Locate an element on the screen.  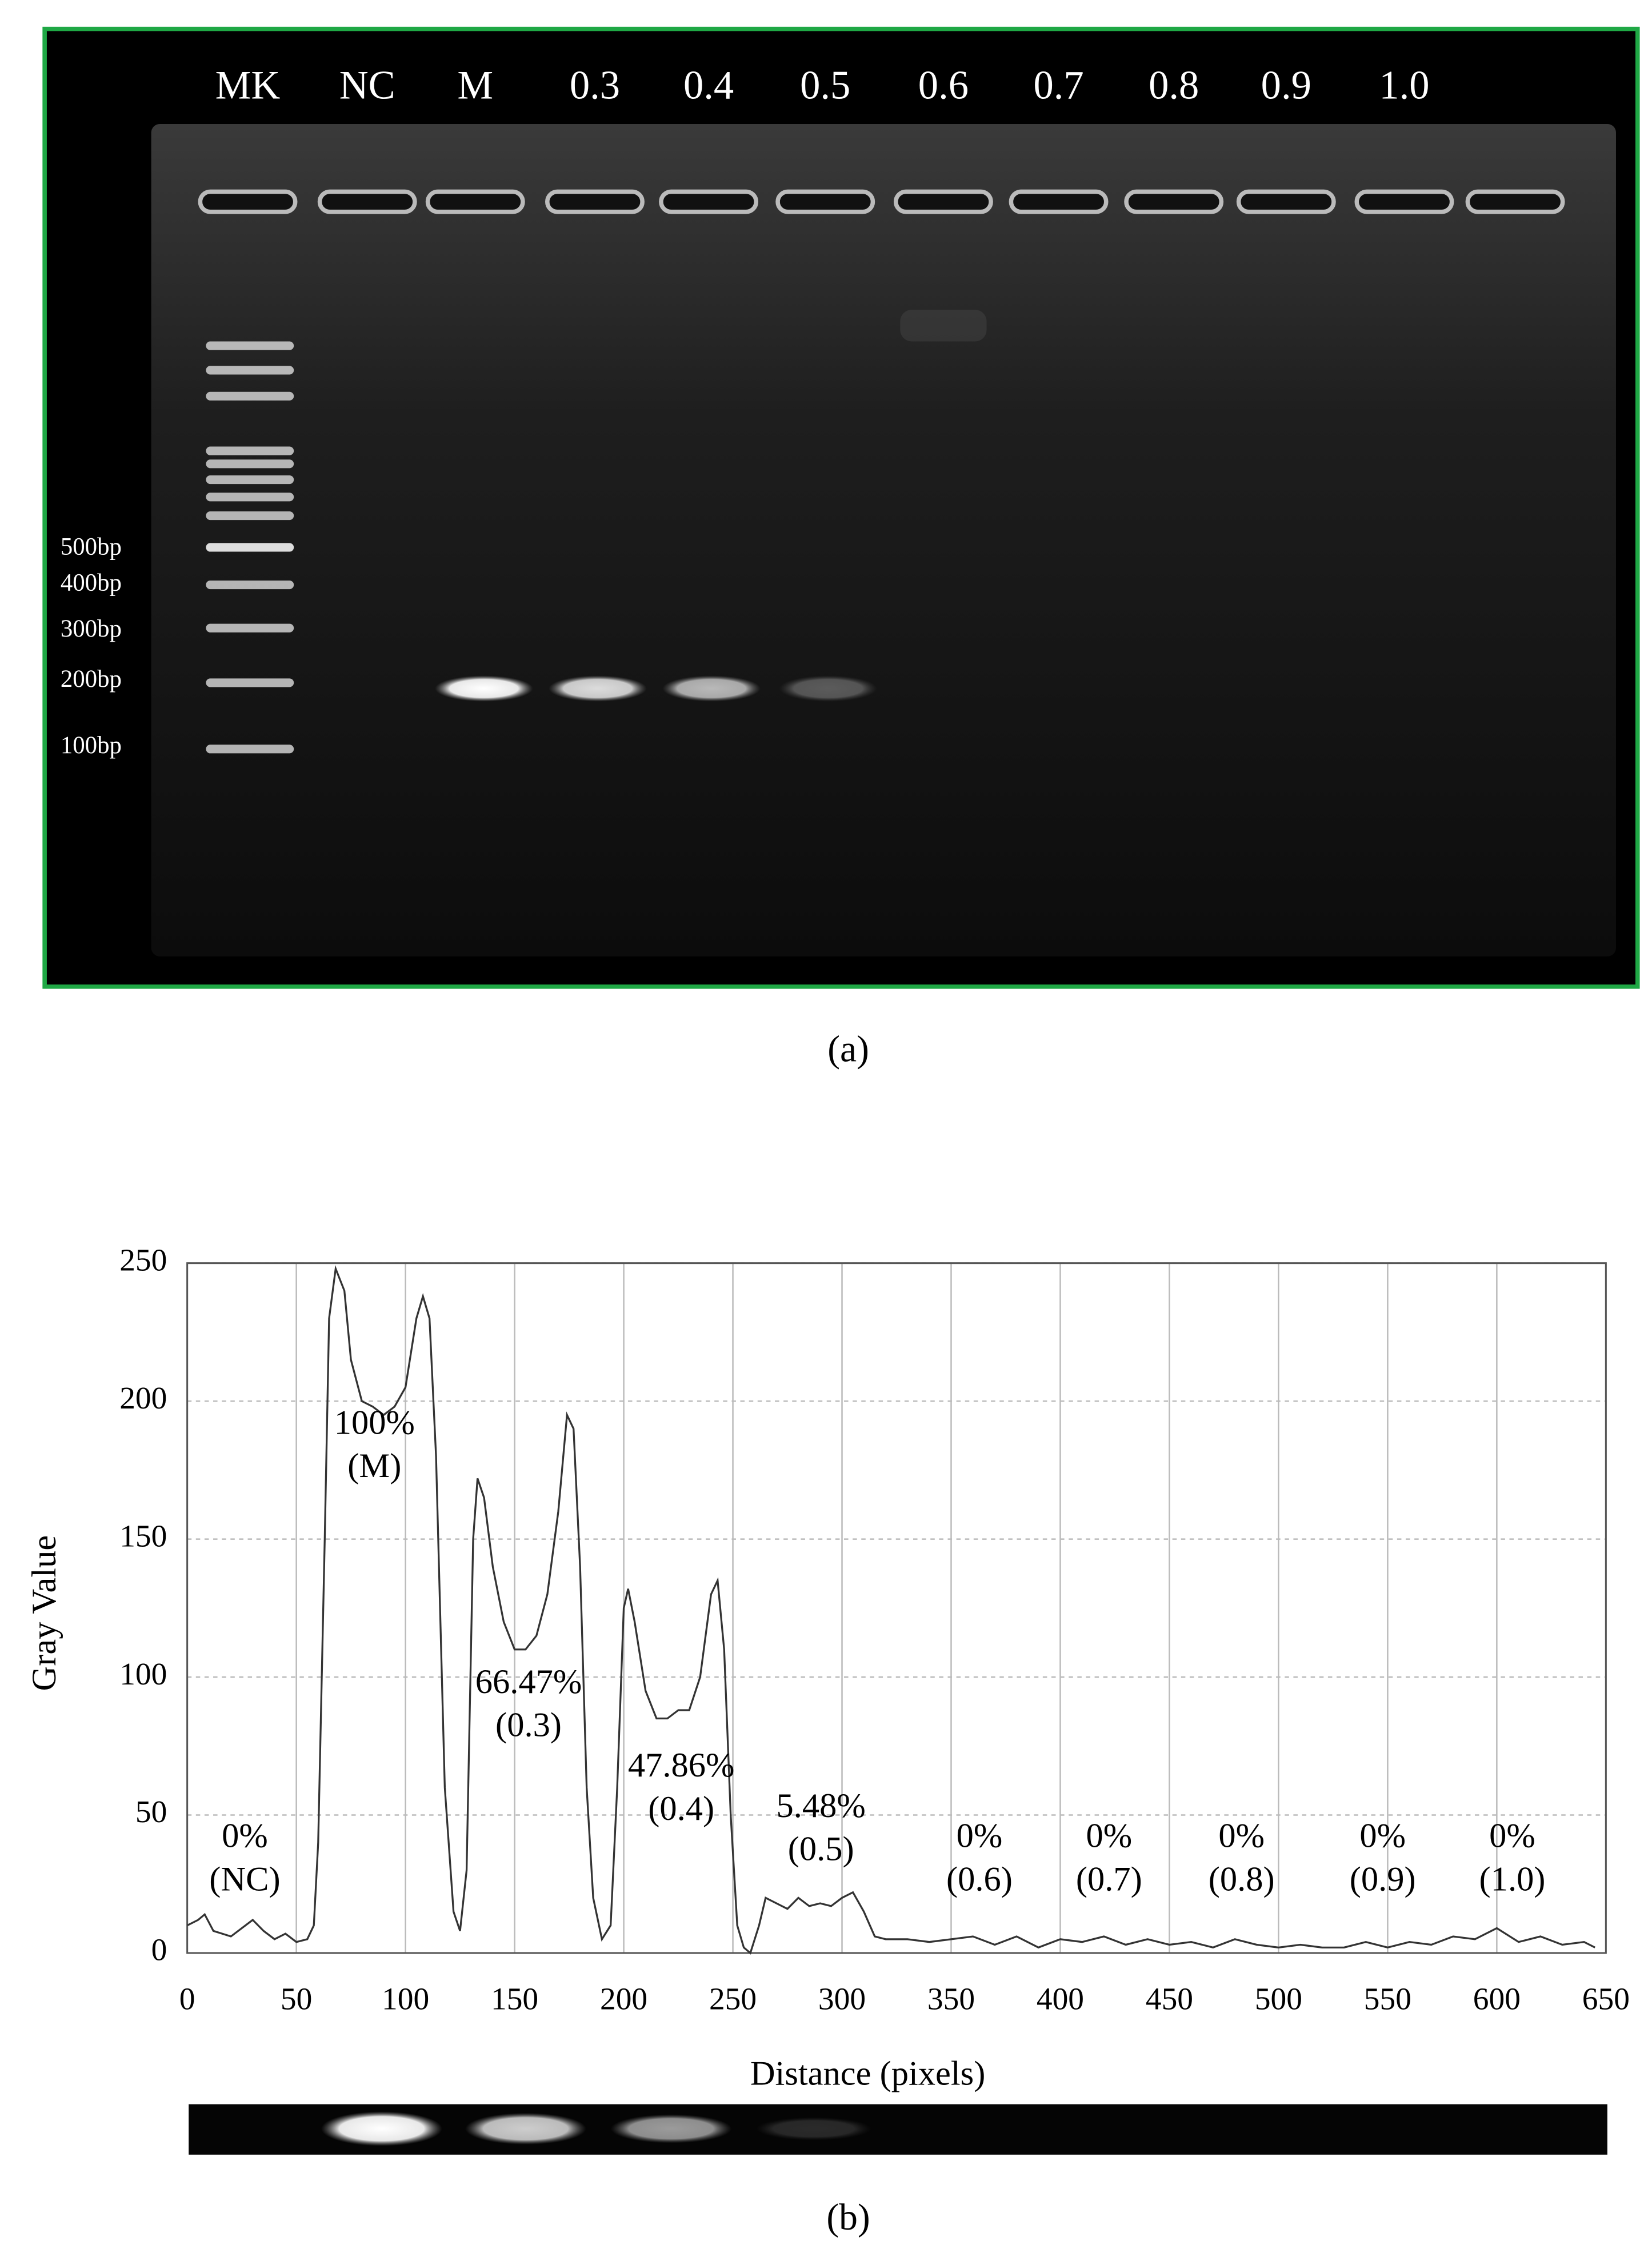
x-tick-label: 400 is located at coordinates (1060, 1998).